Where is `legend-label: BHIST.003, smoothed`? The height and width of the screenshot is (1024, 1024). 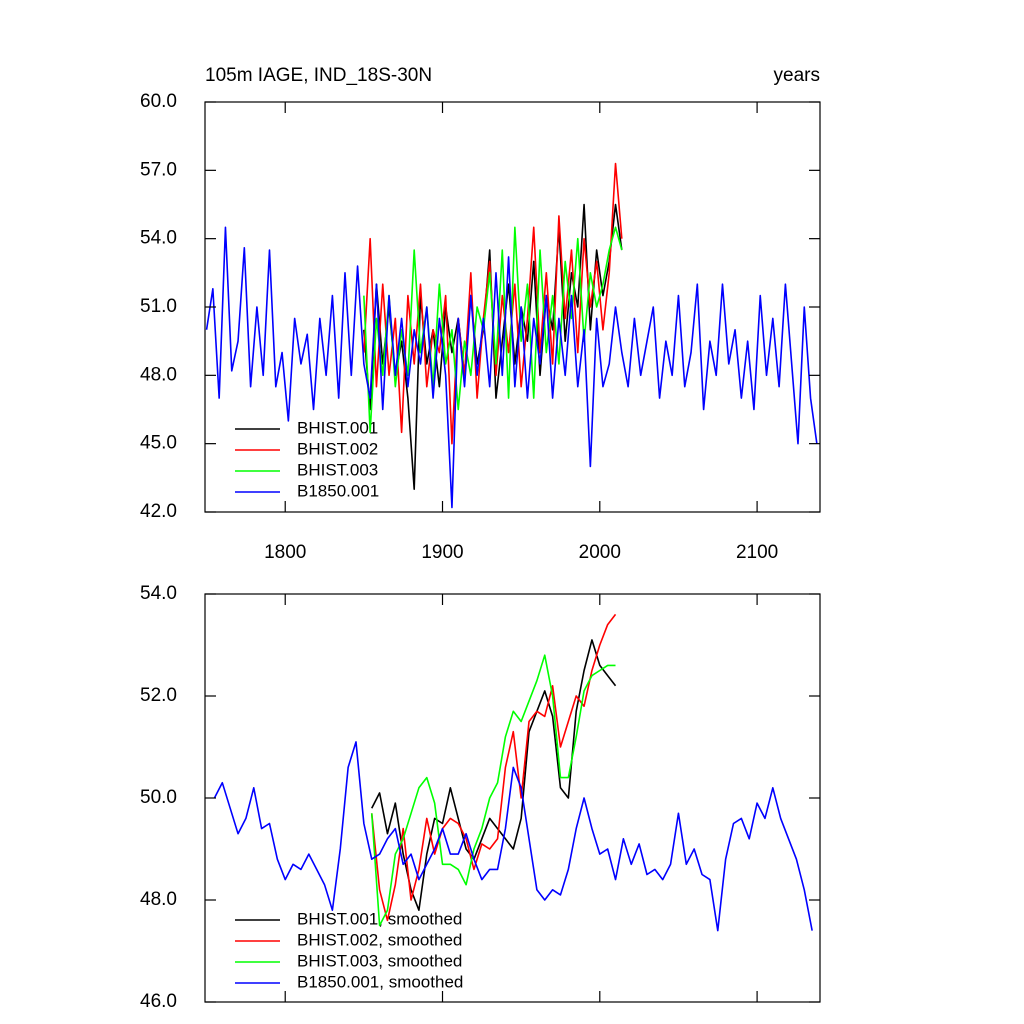
legend-label: BHIST.003, smoothed is located at coordinates (379, 960).